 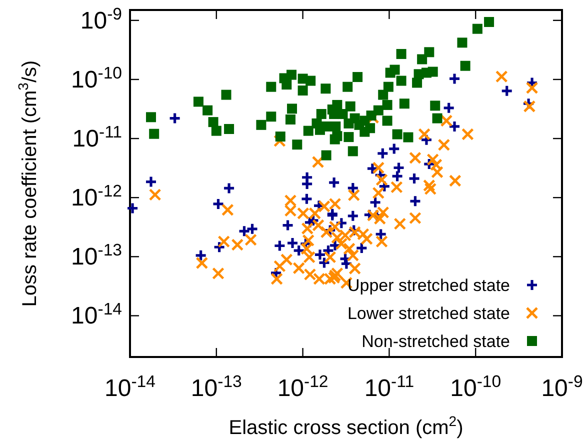 I want to click on x-tick-label: 10$^{-13}$, so click(x=216, y=387).